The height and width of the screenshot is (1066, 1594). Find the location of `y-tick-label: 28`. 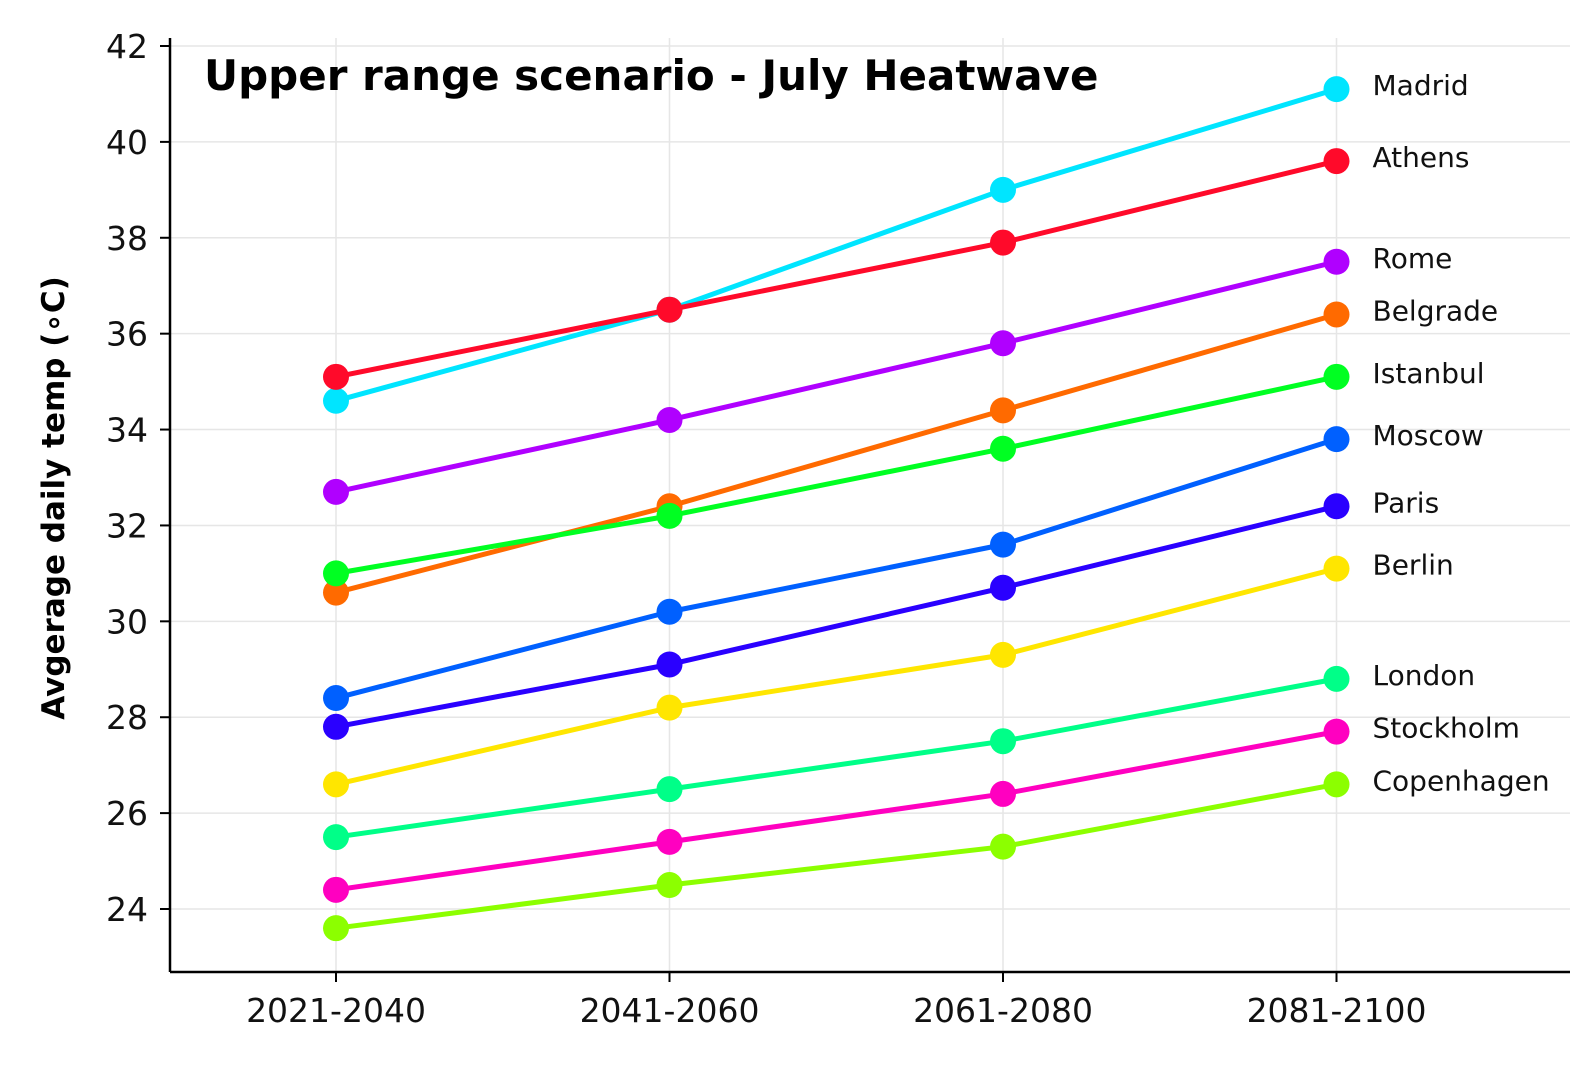

y-tick-label: 28 is located at coordinates (127, 717).